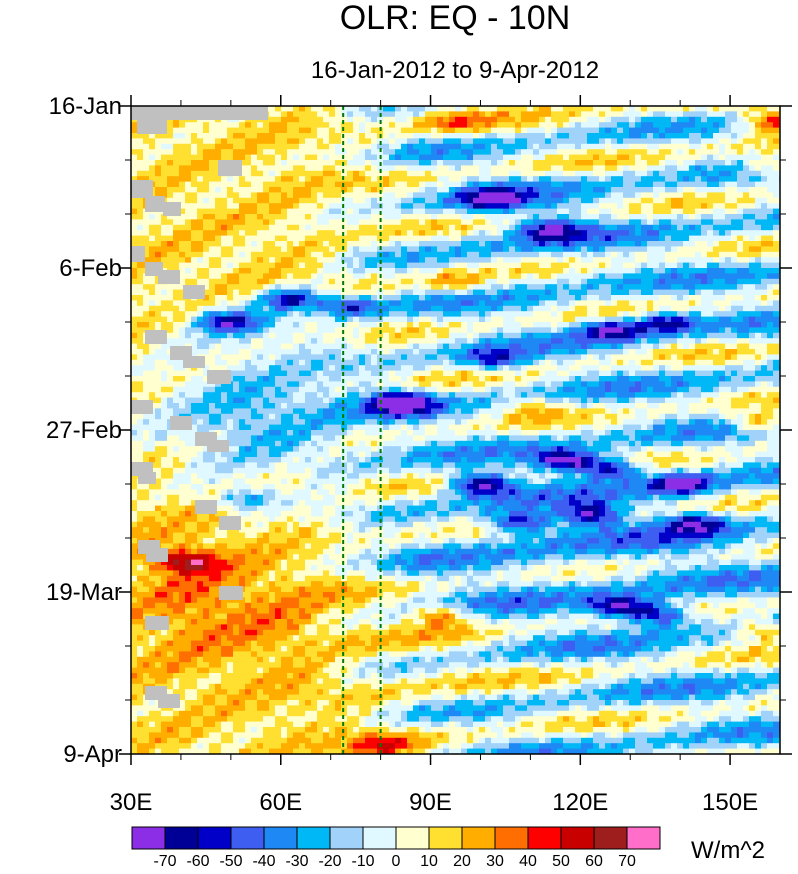 The width and height of the screenshot is (798, 874). What do you see at coordinates (164, 861) in the screenshot?
I see `colorbar-level-label: -70` at bounding box center [164, 861].